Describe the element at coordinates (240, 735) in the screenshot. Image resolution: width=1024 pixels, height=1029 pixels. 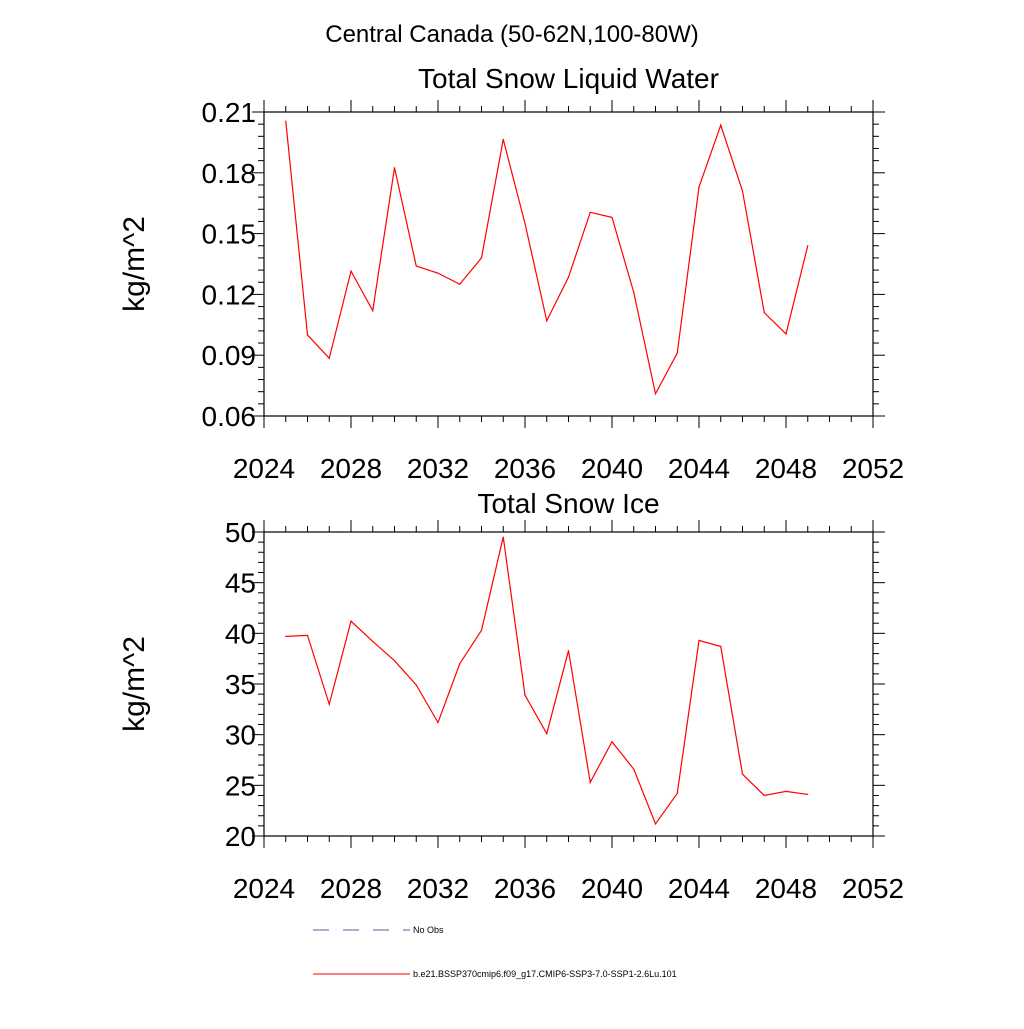
I see `y-tick-label: 30` at that location.